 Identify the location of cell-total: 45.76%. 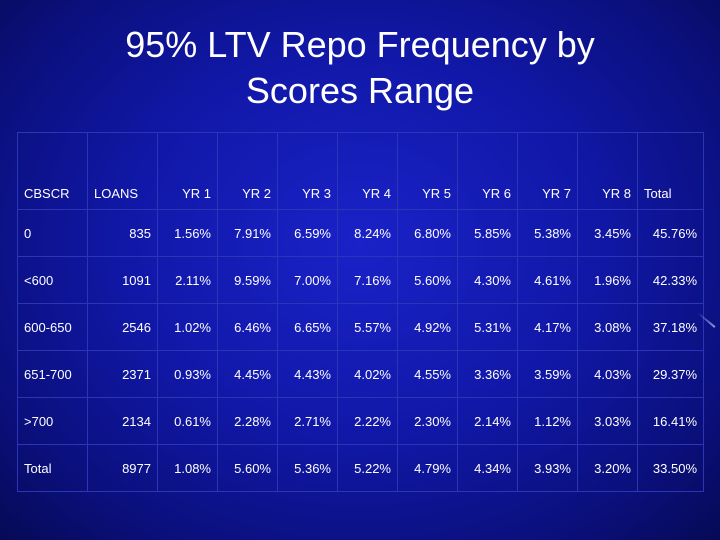
(670, 233).